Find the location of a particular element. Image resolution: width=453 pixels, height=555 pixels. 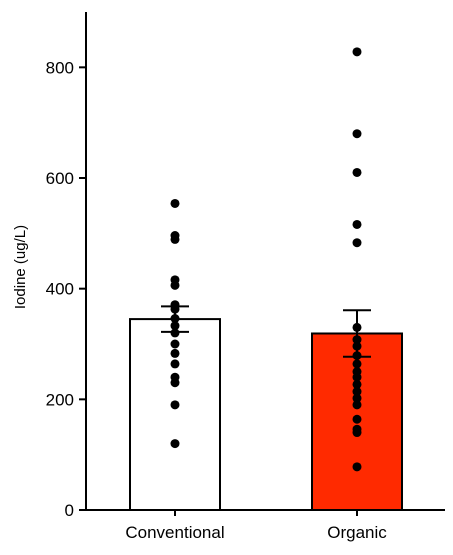

y-tick-label: 800 is located at coordinates (60, 67).